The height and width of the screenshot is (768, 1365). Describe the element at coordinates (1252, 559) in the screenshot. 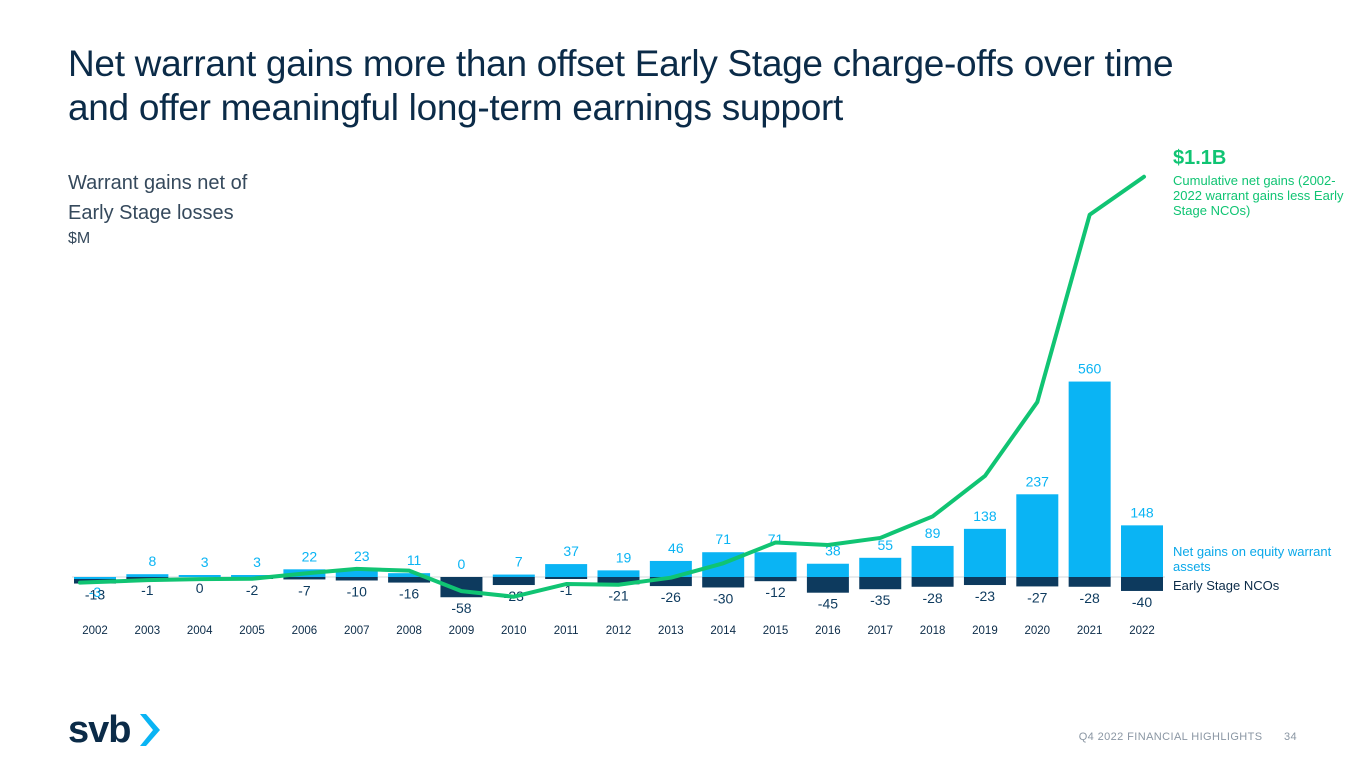

I see `legend-net-gains: Net gains on equity warrant assets` at that location.